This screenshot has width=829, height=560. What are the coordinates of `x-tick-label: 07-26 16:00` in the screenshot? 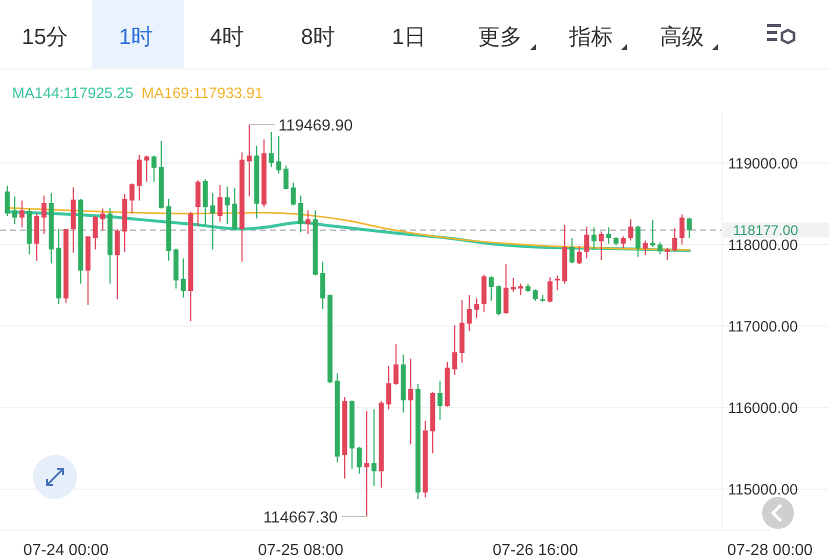 It's located at (535, 550).